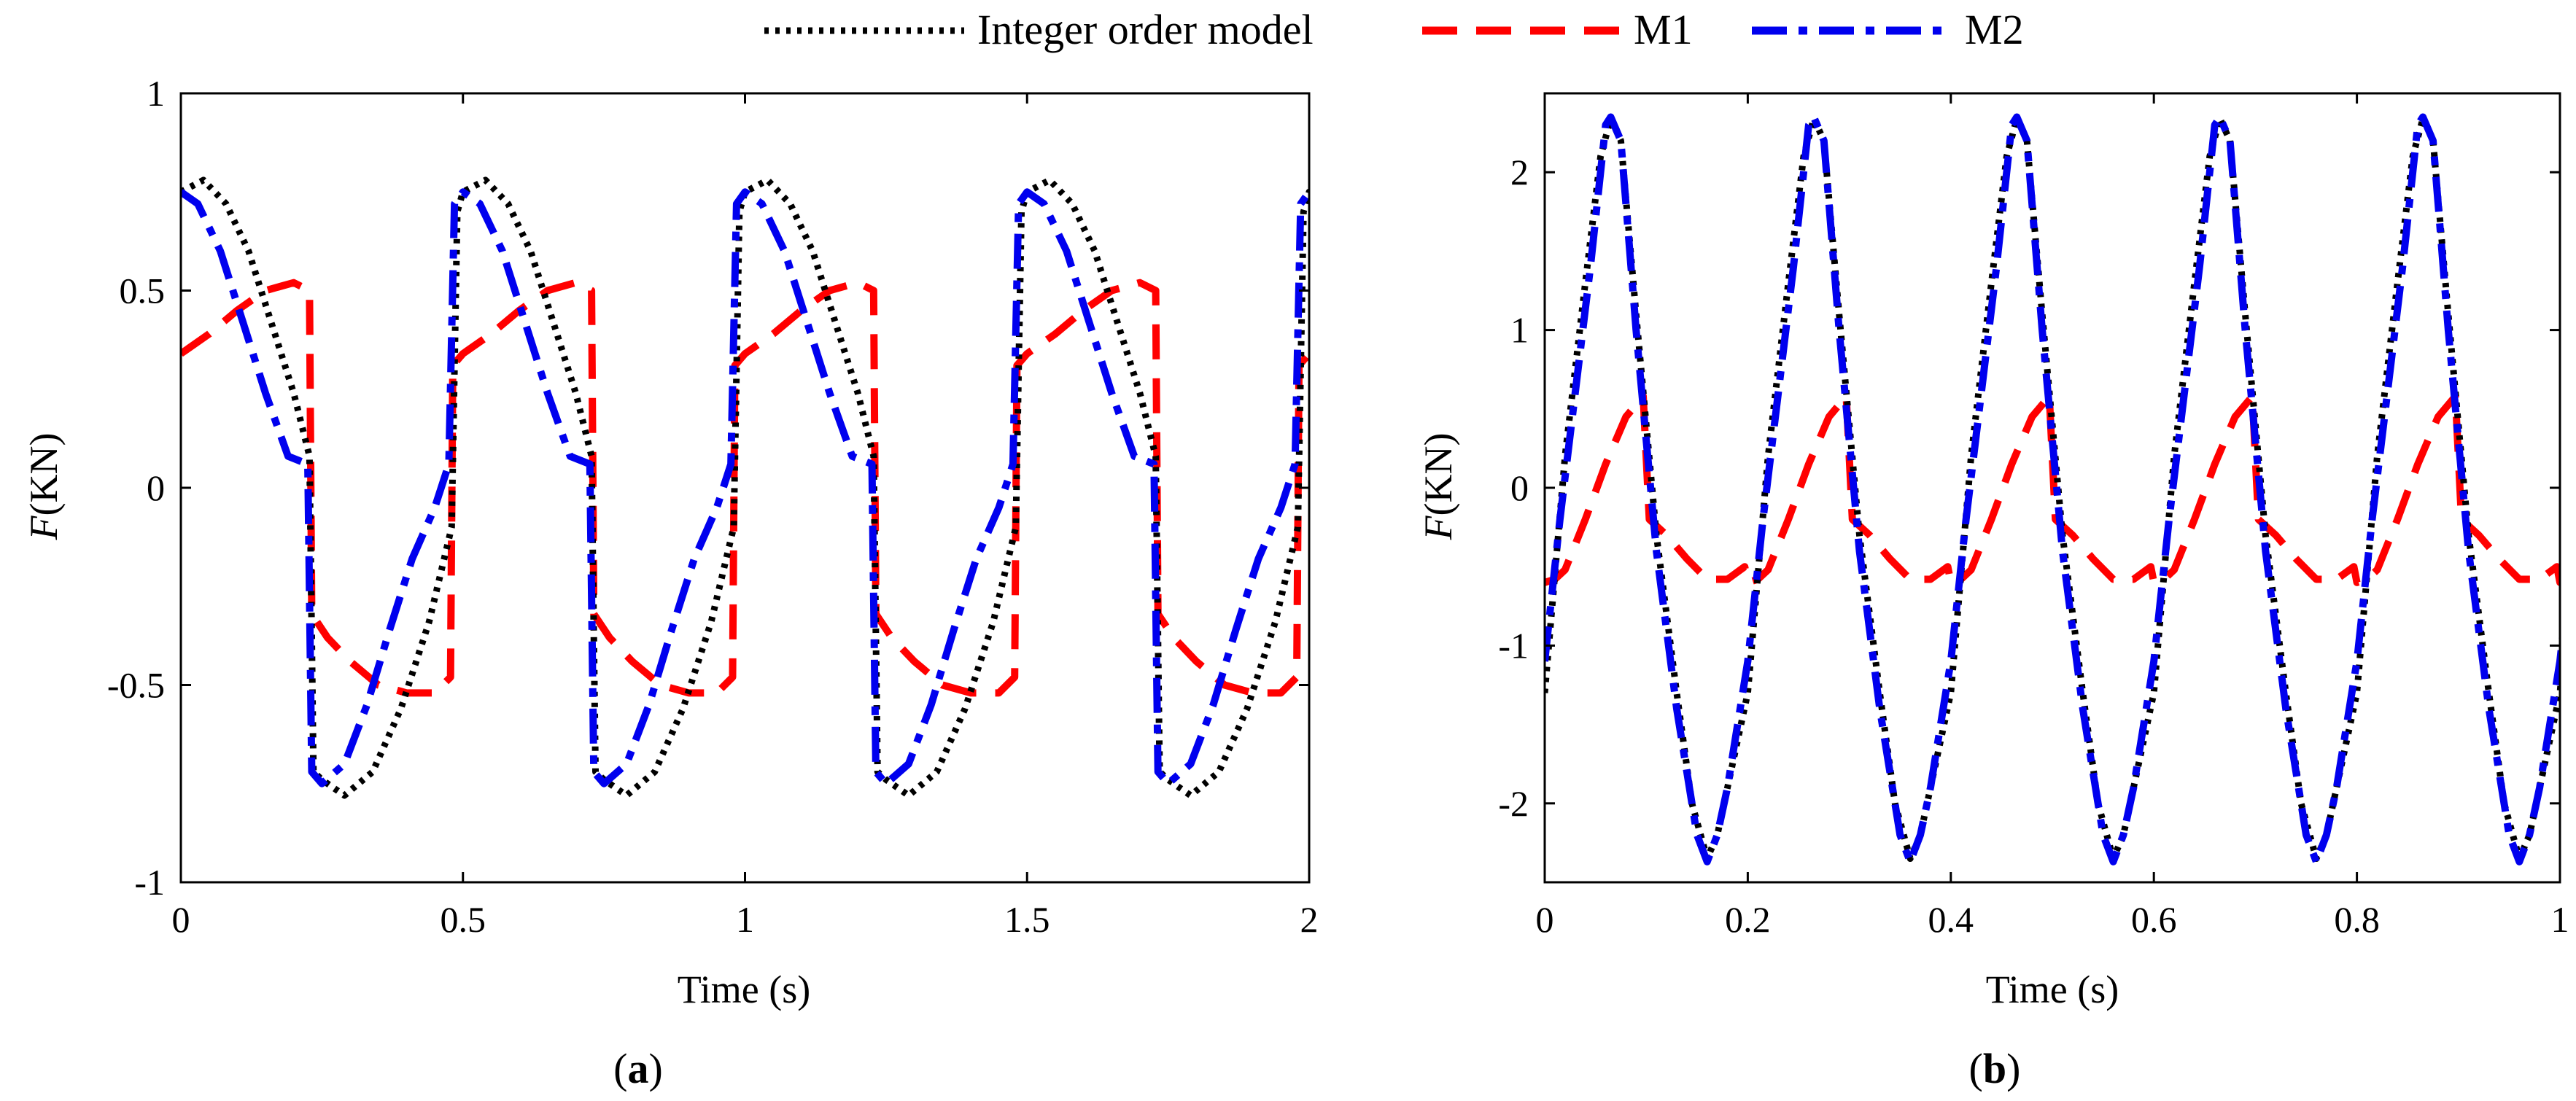 The height and width of the screenshot is (1101, 2576). I want to click on panel-caption-a: (a), so click(638, 1068).